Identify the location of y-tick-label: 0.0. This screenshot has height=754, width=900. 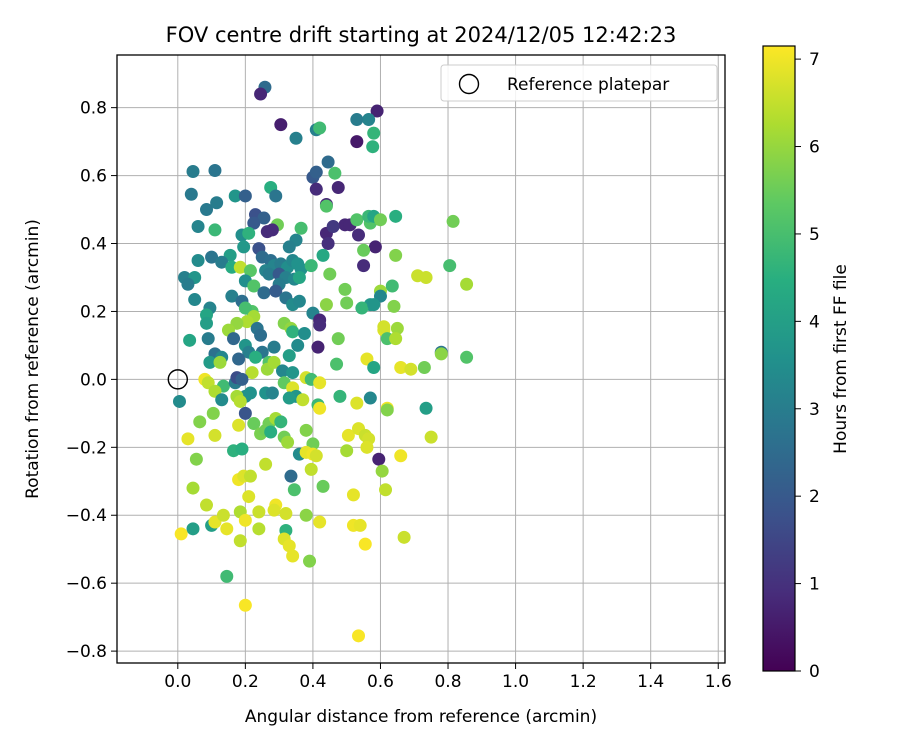
(93, 380).